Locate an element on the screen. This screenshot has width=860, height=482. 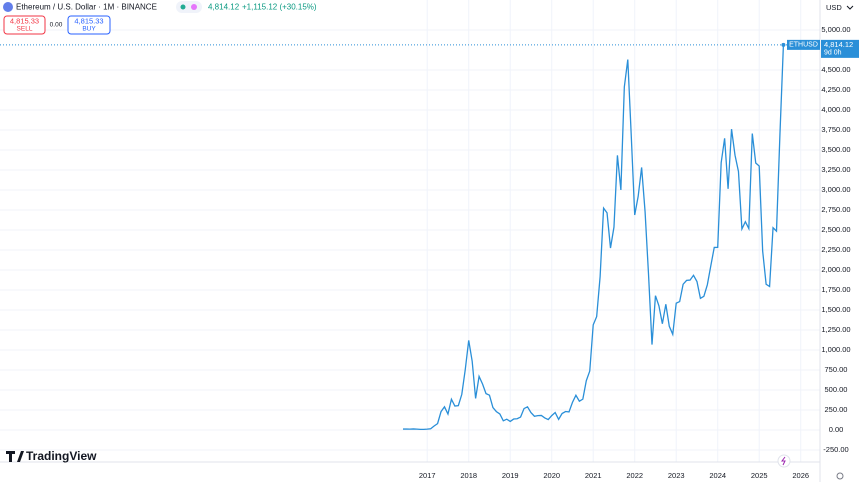
y-tick-label: 3,500.00 is located at coordinates (835, 149).